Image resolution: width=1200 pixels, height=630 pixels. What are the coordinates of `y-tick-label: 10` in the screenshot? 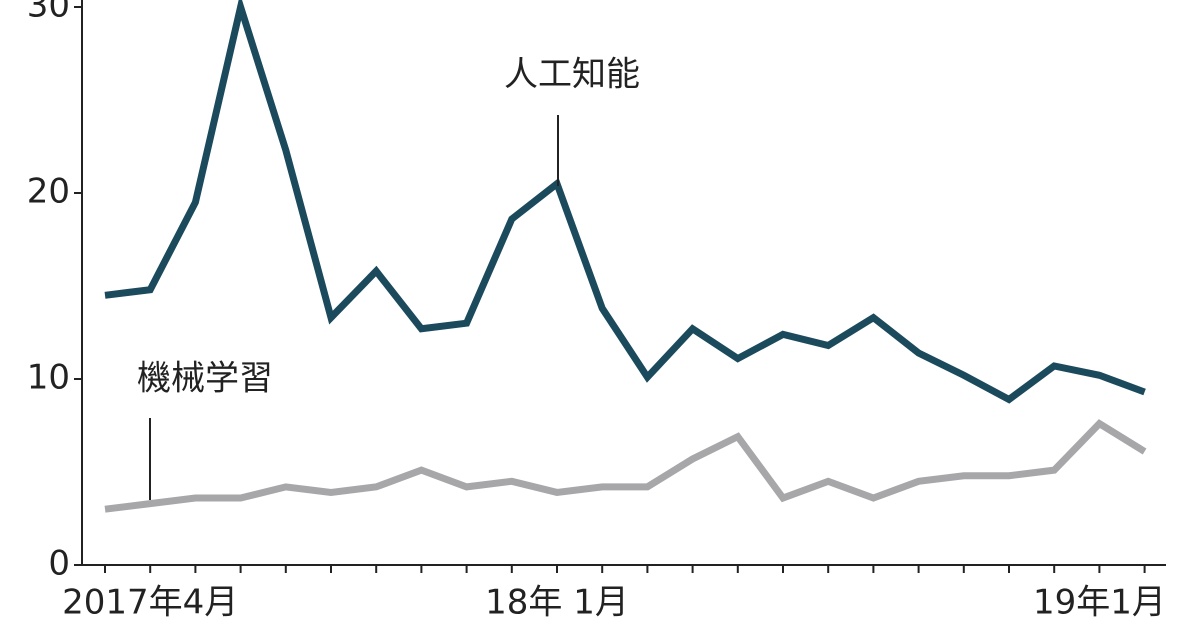 It's located at (48, 378).